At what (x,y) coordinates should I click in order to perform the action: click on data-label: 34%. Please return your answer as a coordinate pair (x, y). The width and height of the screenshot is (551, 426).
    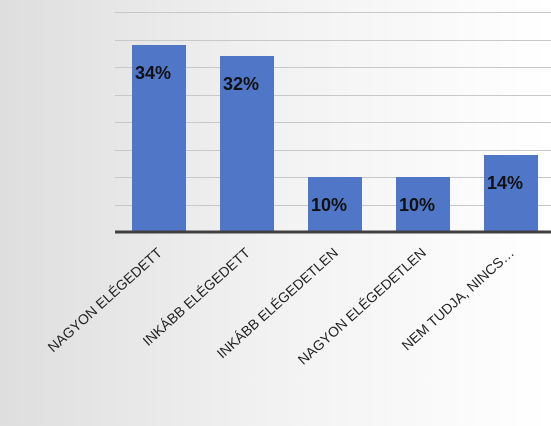
    Looking at the image, I should click on (153, 73).